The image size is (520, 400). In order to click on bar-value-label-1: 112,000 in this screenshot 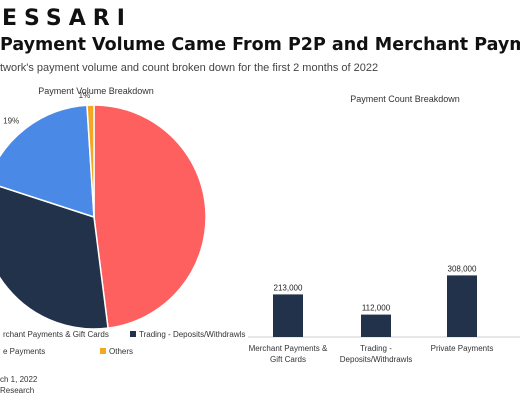, I will do `click(376, 308)`.